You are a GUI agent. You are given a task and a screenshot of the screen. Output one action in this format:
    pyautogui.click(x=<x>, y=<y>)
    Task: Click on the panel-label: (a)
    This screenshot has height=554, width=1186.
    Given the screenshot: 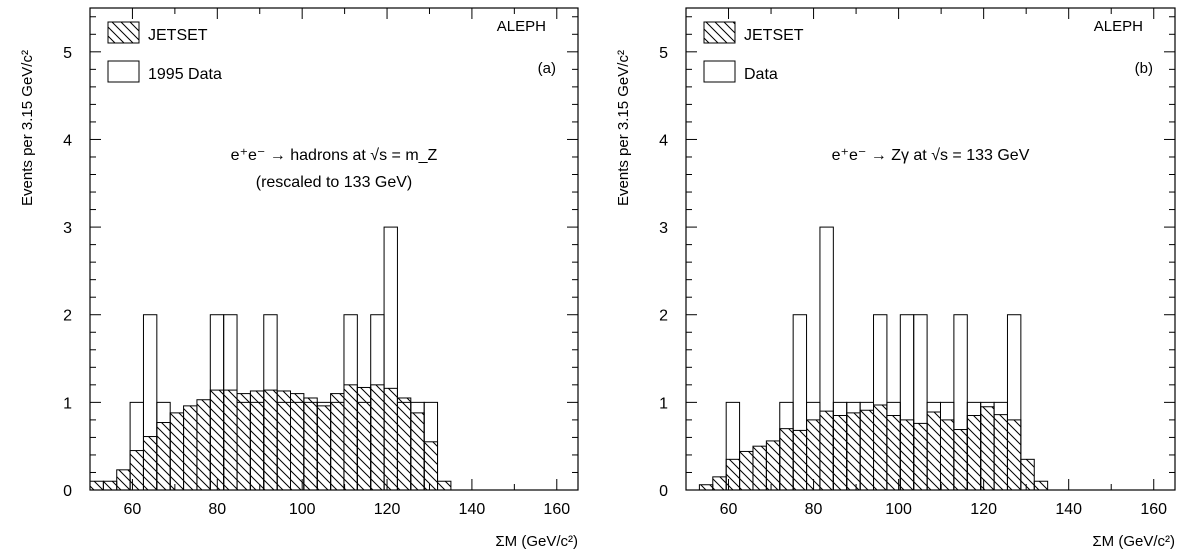 What is the action you would take?
    pyautogui.click(x=547, y=68)
    